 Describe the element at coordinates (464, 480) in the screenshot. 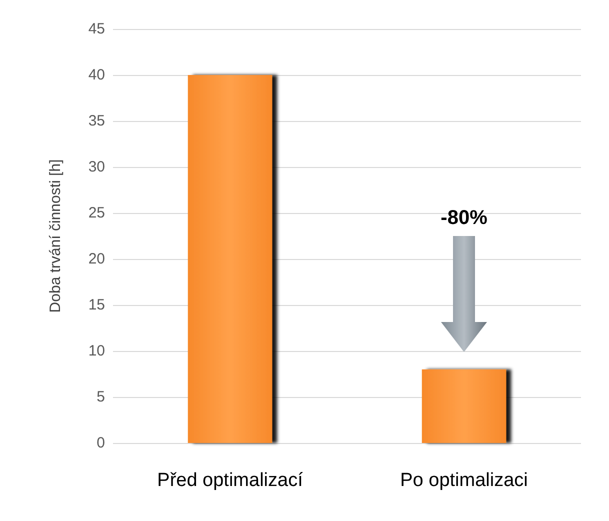

I see `x-tick-label: Po optimalizaci` at that location.